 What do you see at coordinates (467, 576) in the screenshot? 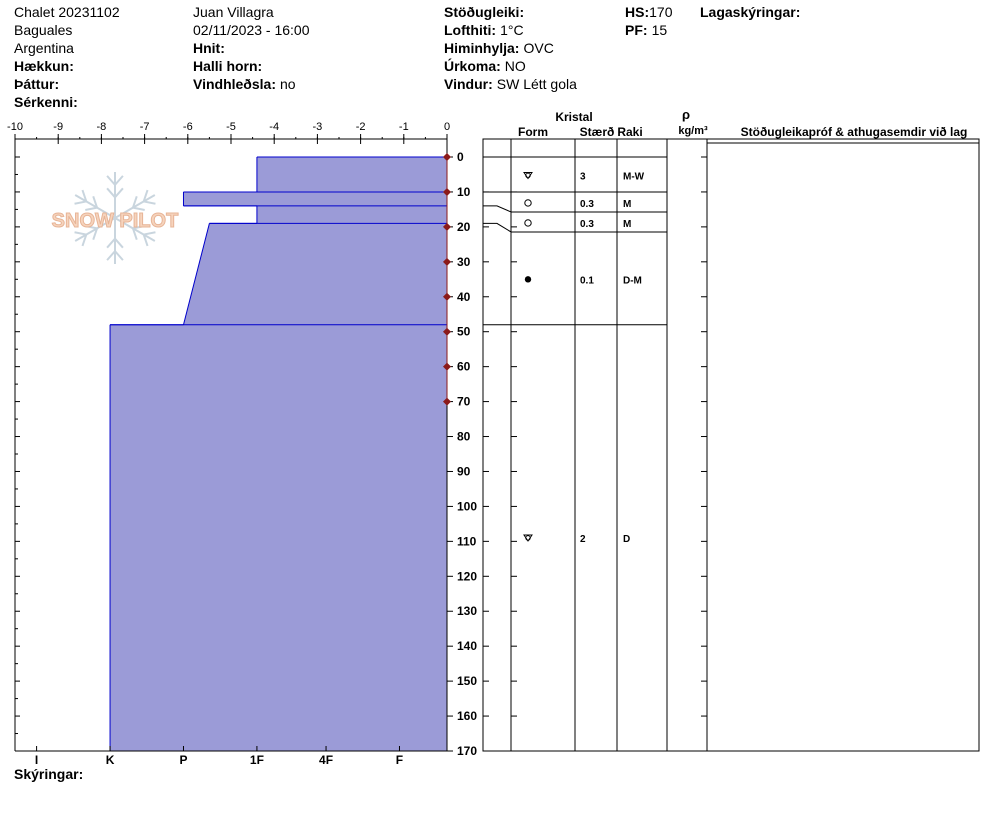
I see `depth-tick-label: 120` at bounding box center [467, 576].